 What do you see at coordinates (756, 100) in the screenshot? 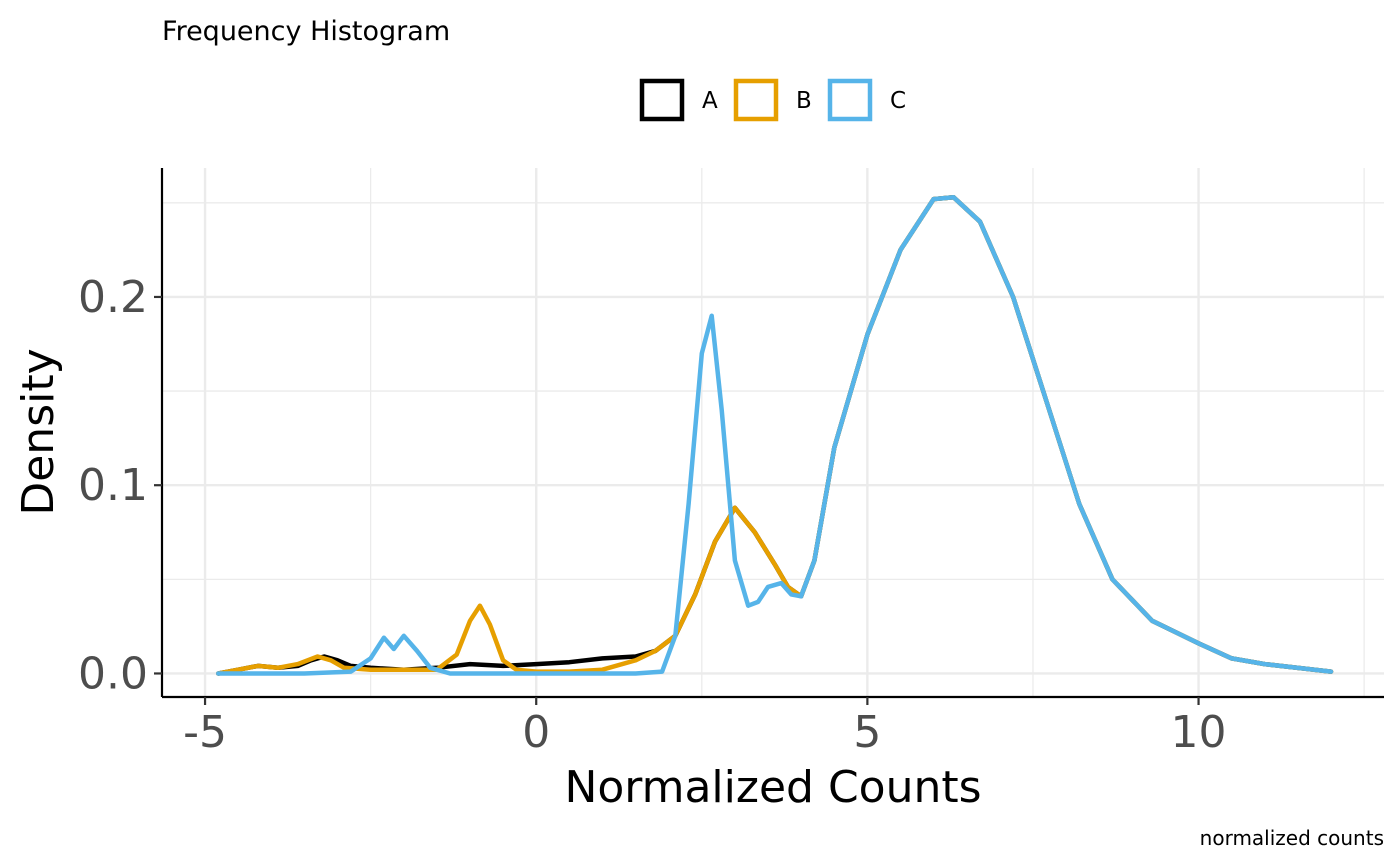
I see `legend-key-b` at bounding box center [756, 100].